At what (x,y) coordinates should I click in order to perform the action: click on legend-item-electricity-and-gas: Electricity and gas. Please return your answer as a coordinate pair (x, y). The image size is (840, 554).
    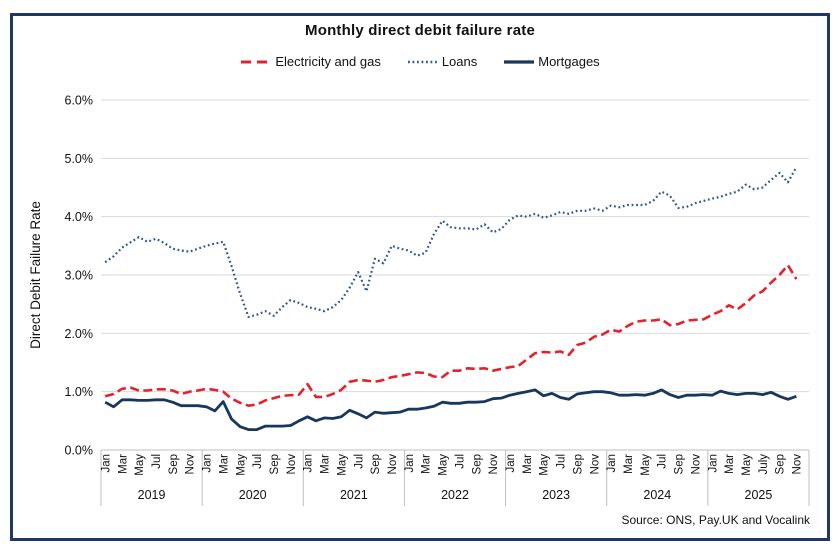
    Looking at the image, I should click on (310, 61).